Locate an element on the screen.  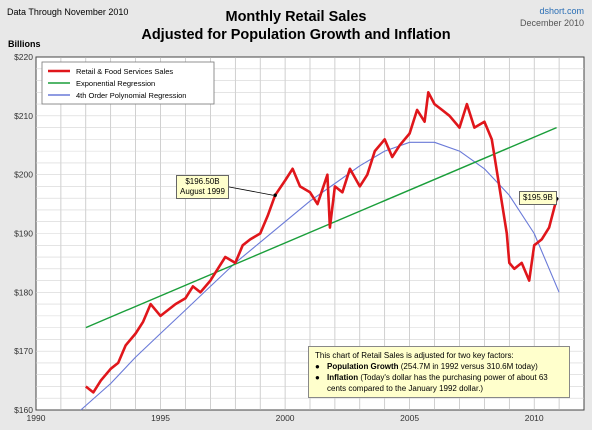
x-tick-label: 2005 is located at coordinates (409, 418).